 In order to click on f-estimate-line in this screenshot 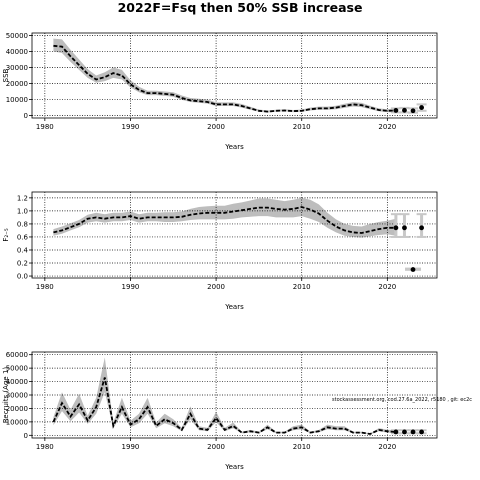, I will do `click(224, 220)`.